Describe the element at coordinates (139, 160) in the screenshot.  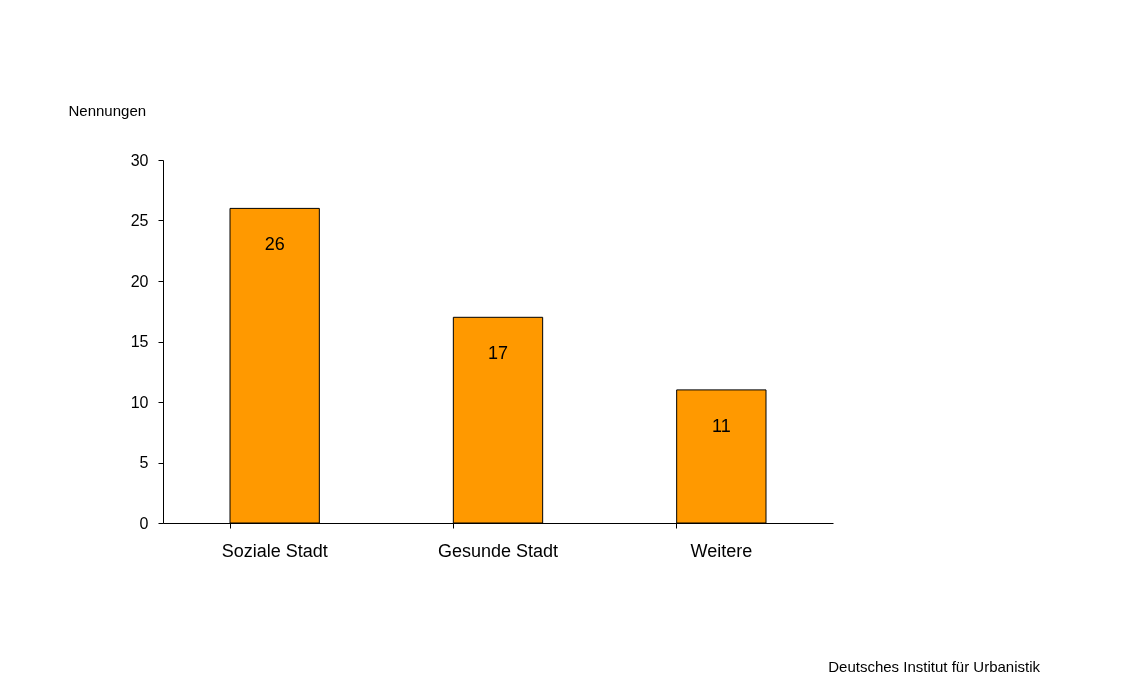
I see `y-tick-label: 30` at that location.